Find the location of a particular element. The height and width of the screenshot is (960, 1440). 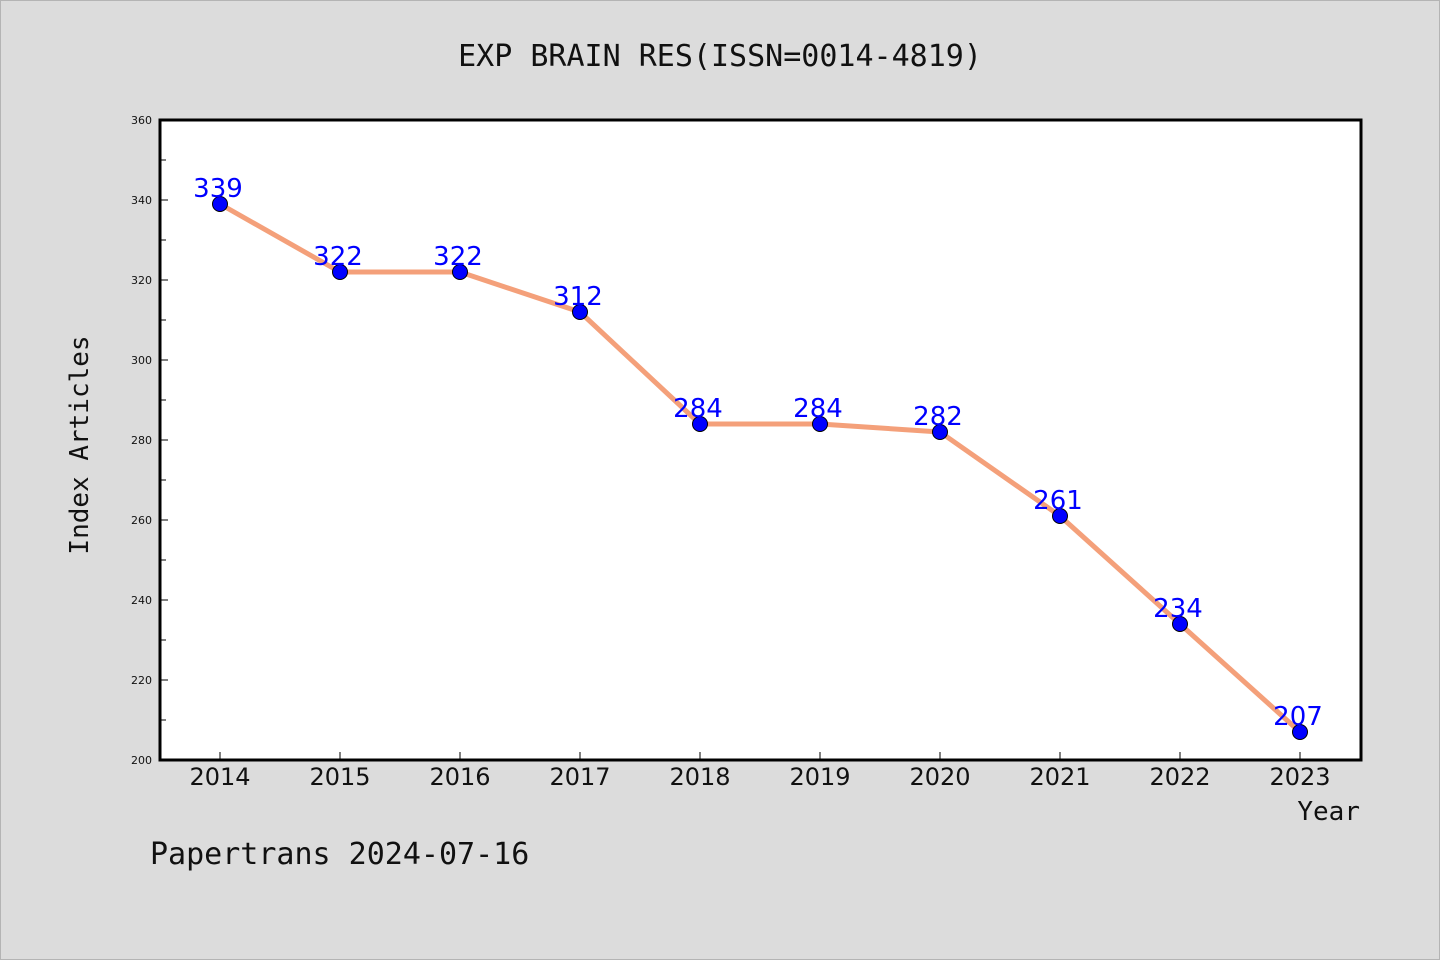

data-label: 234 is located at coordinates (1178, 609).